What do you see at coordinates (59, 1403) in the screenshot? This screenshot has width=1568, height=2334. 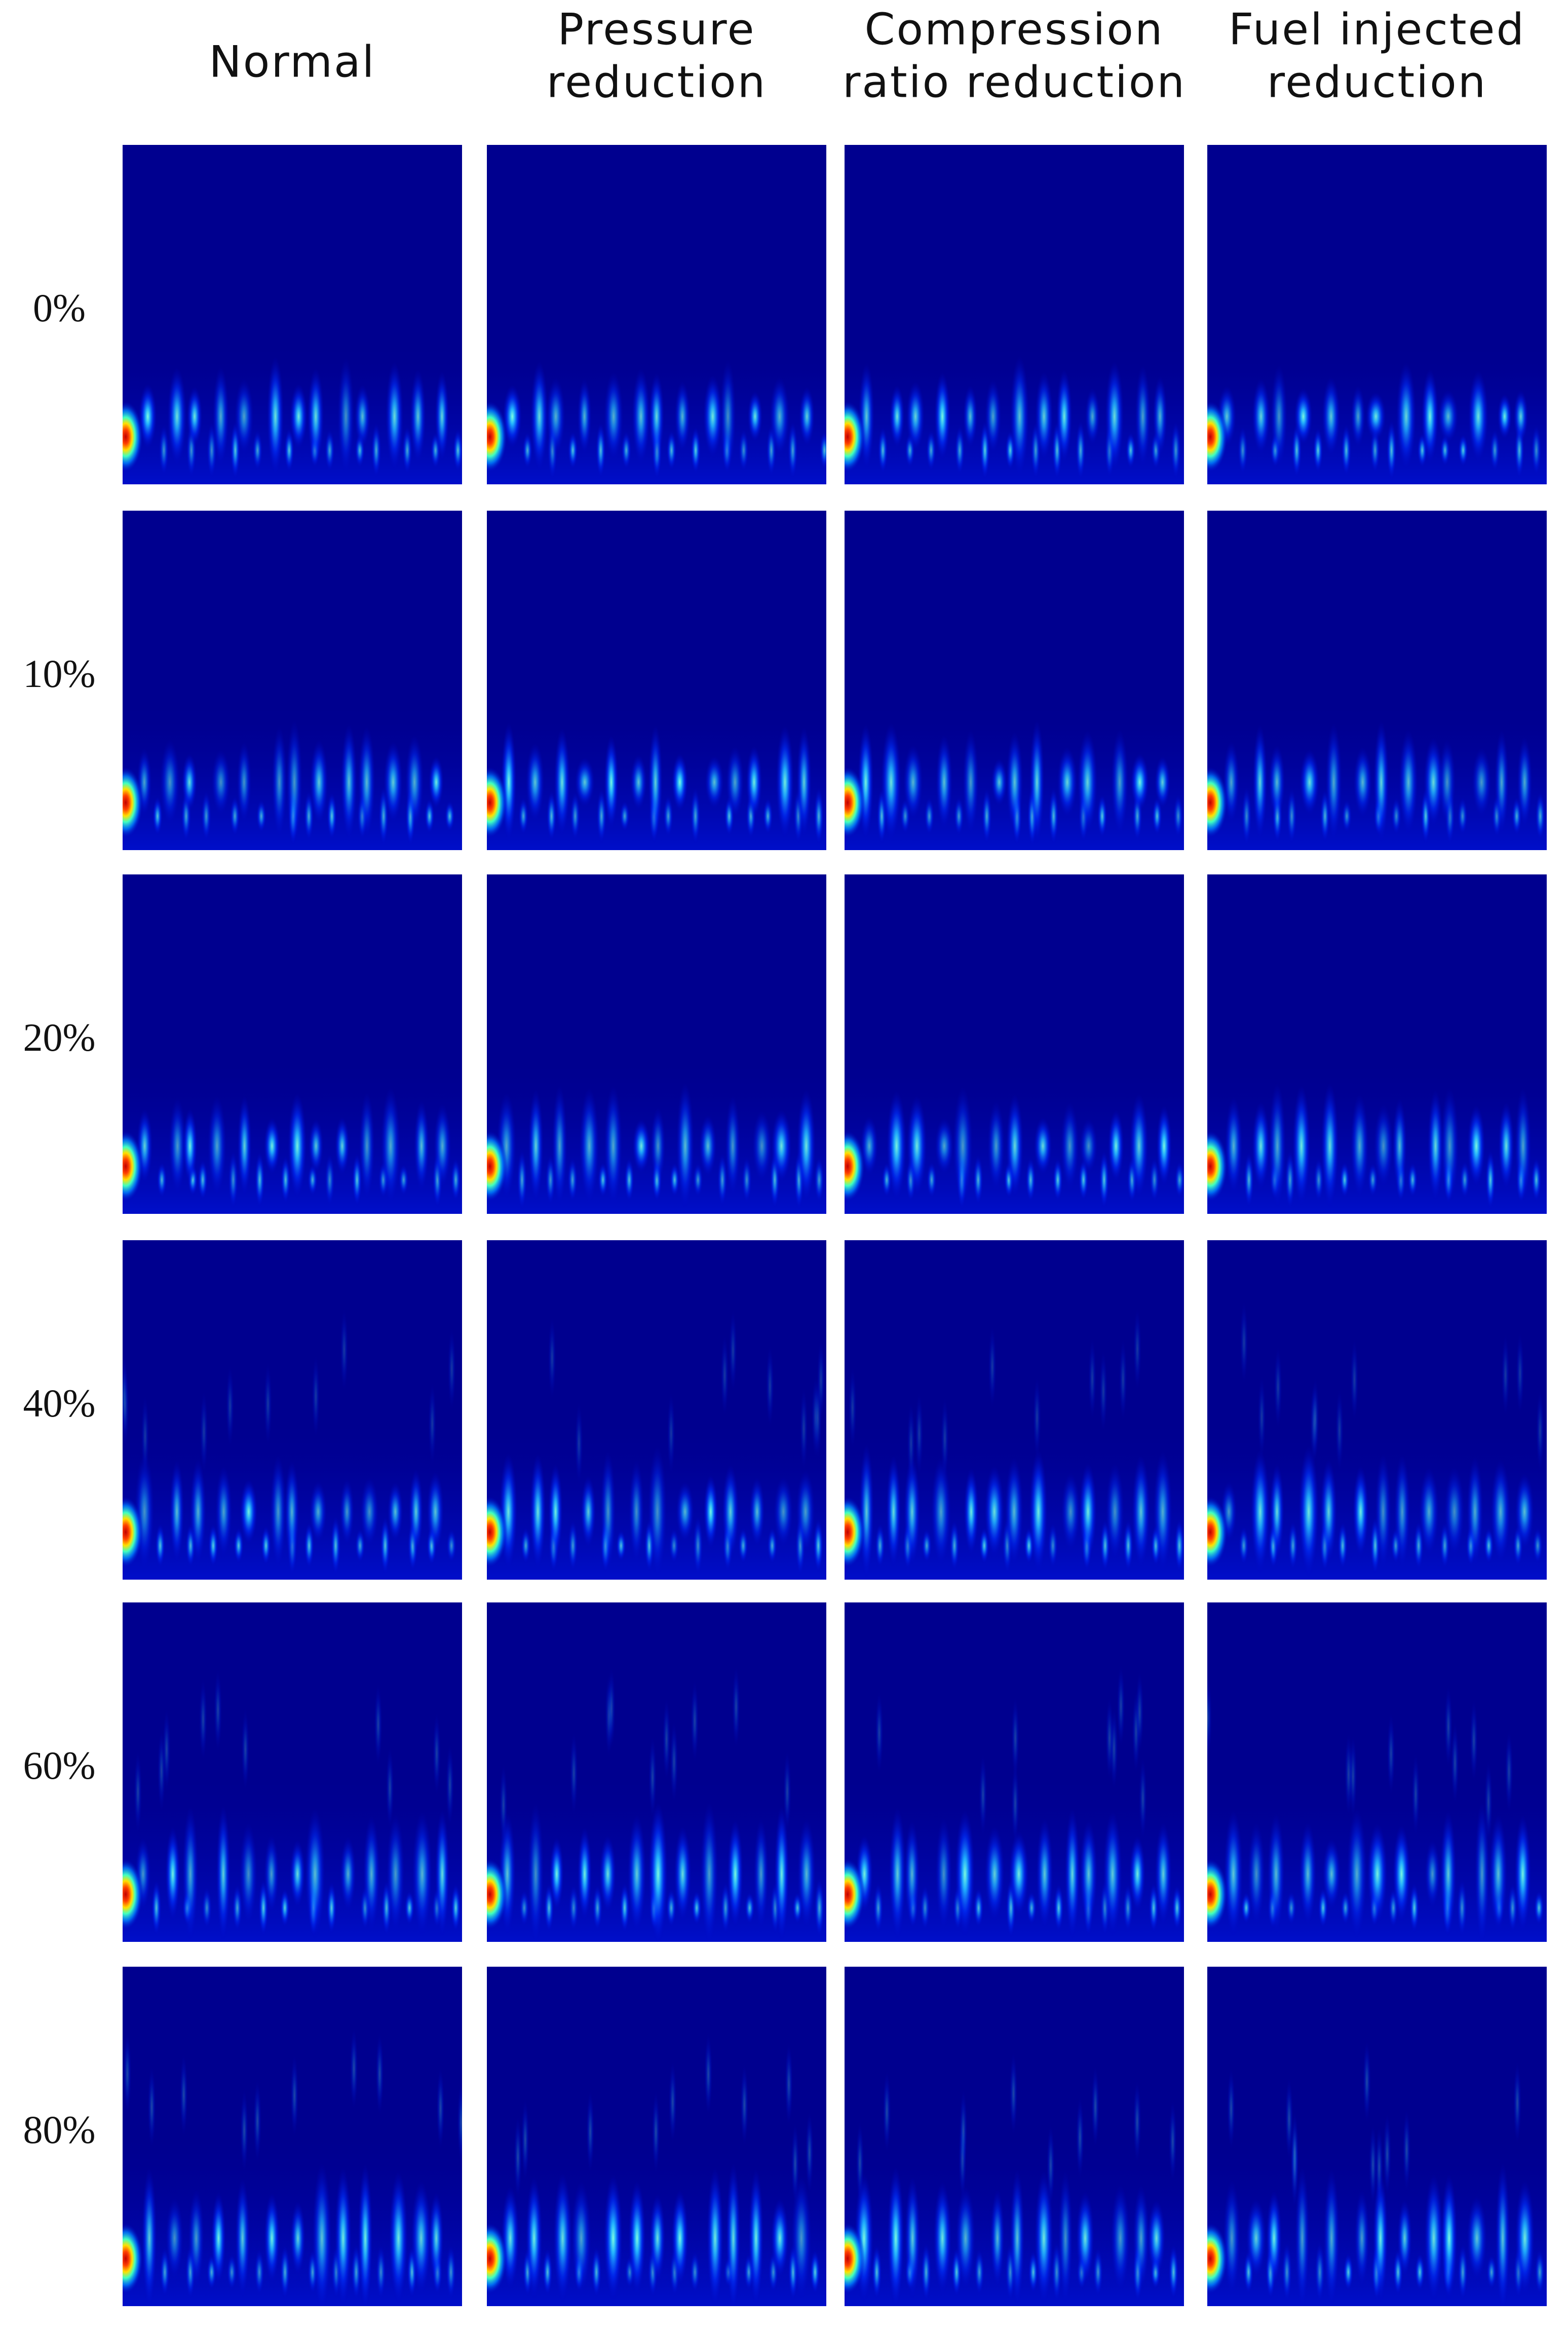 I see `row-label: 40%` at bounding box center [59, 1403].